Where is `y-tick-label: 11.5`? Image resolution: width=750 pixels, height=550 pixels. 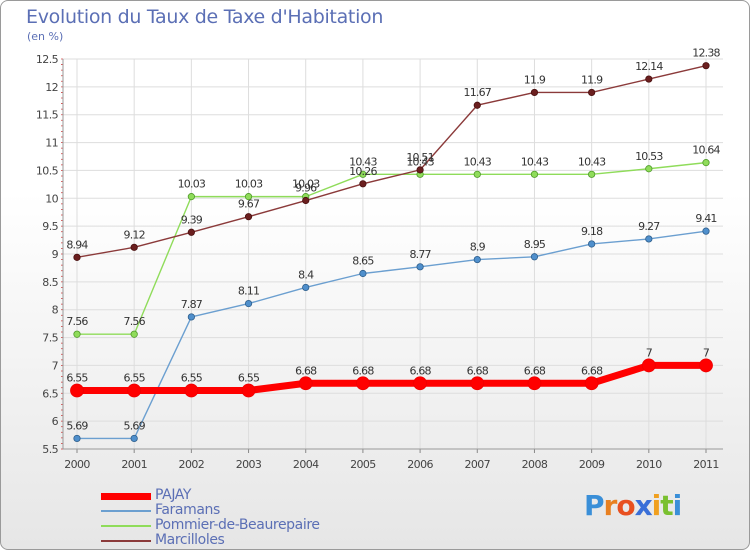
y-tick-label: 11.5 is located at coordinates (47, 115).